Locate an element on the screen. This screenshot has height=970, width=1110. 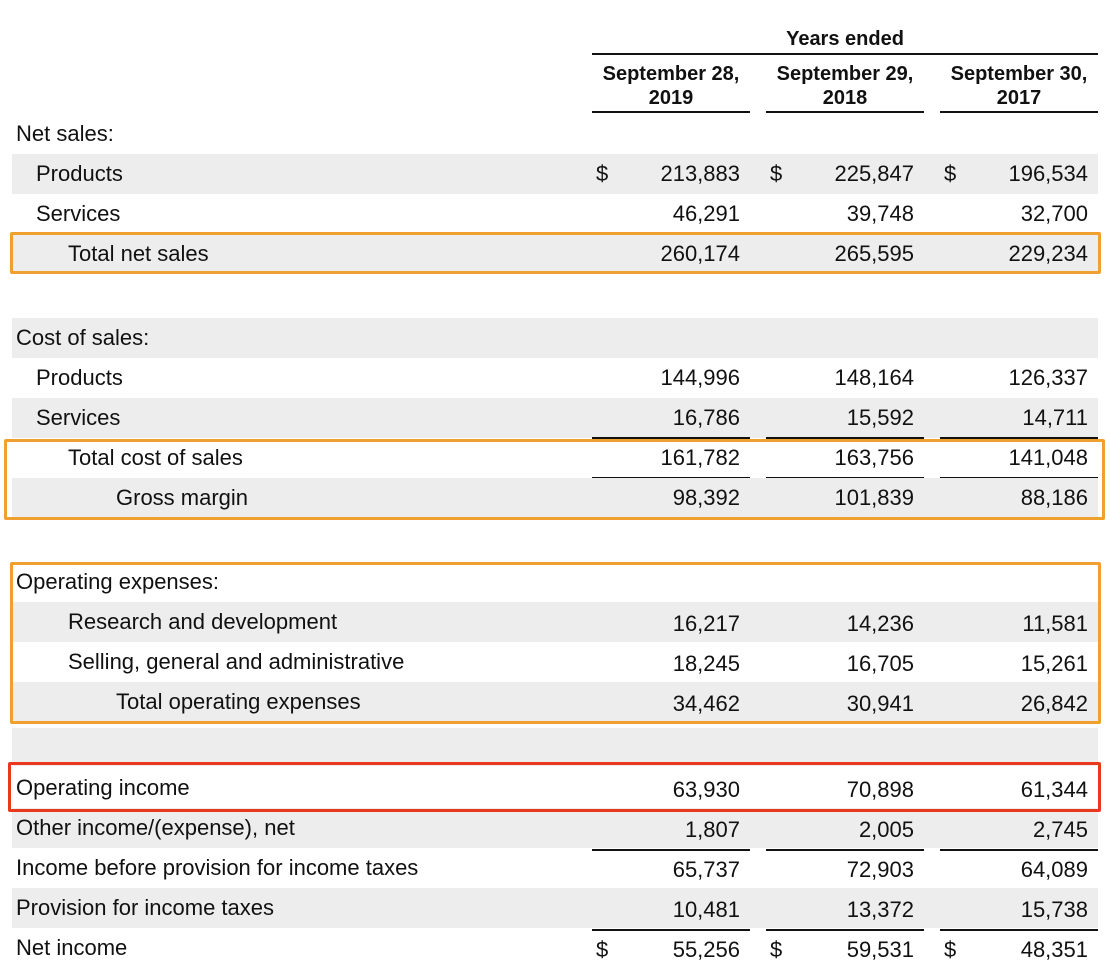
row-net-income: Net income $ 55,256 $ 59,531 $ 48,351 is located at coordinates (555, 948).